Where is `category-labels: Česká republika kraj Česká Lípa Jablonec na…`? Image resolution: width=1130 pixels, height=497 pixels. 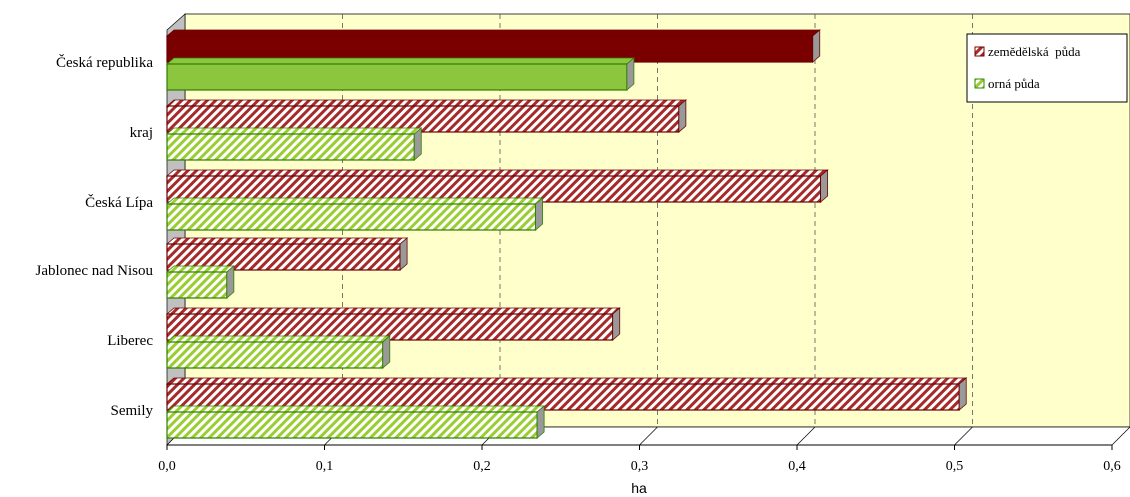 category-labels: Česká republika kraj Česká Lípa Jablonec na… is located at coordinates (95, 236).